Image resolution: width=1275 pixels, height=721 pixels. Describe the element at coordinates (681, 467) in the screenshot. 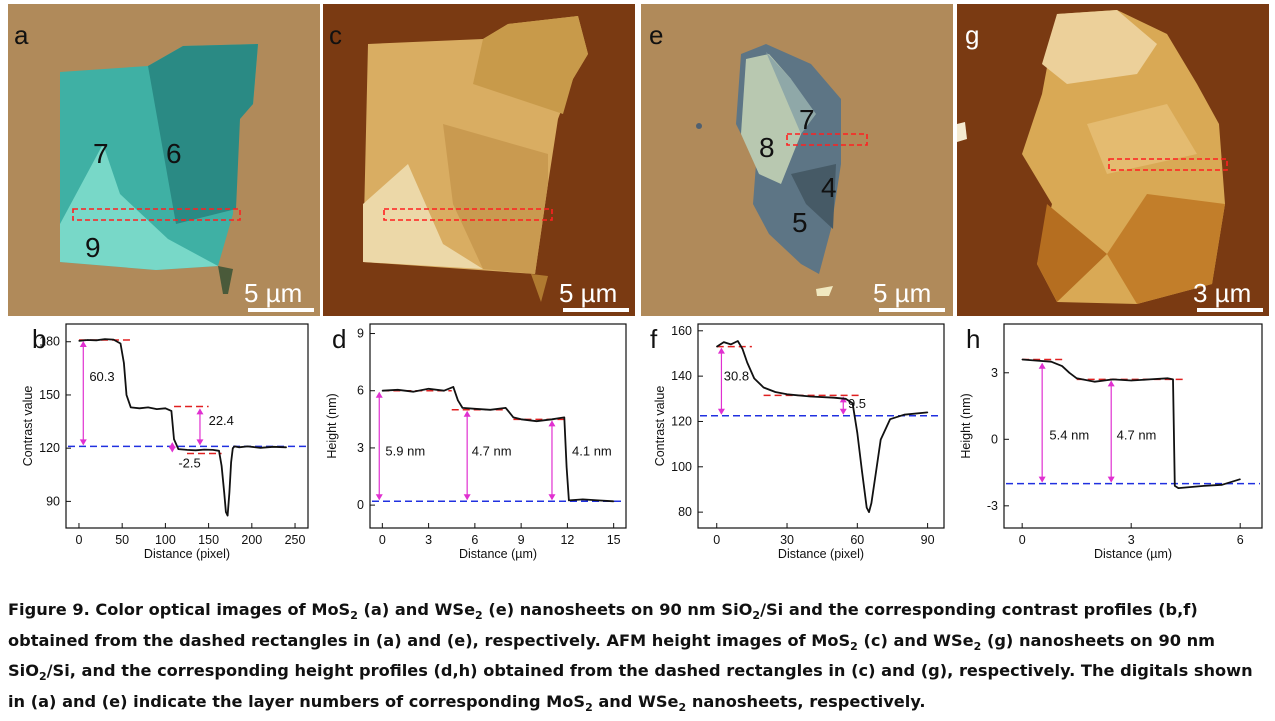

I see `y-tick-label: 100` at that location.